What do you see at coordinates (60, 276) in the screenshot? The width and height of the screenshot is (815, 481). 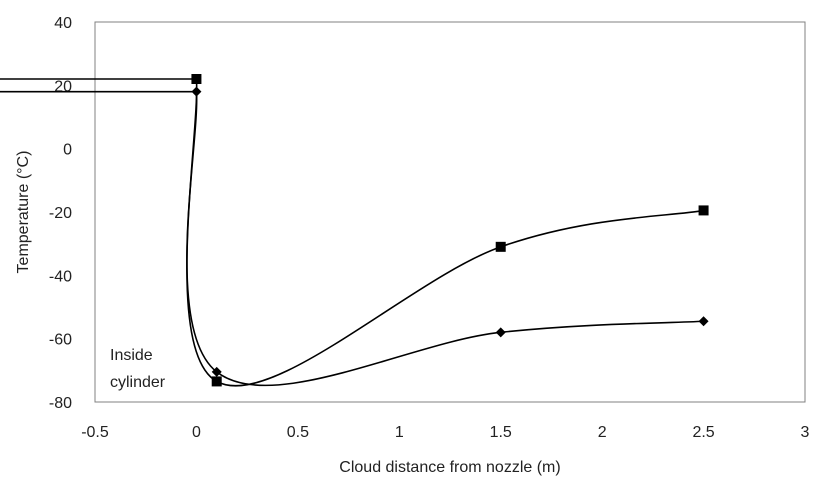 I see `y-tick-label: -40` at bounding box center [60, 276].